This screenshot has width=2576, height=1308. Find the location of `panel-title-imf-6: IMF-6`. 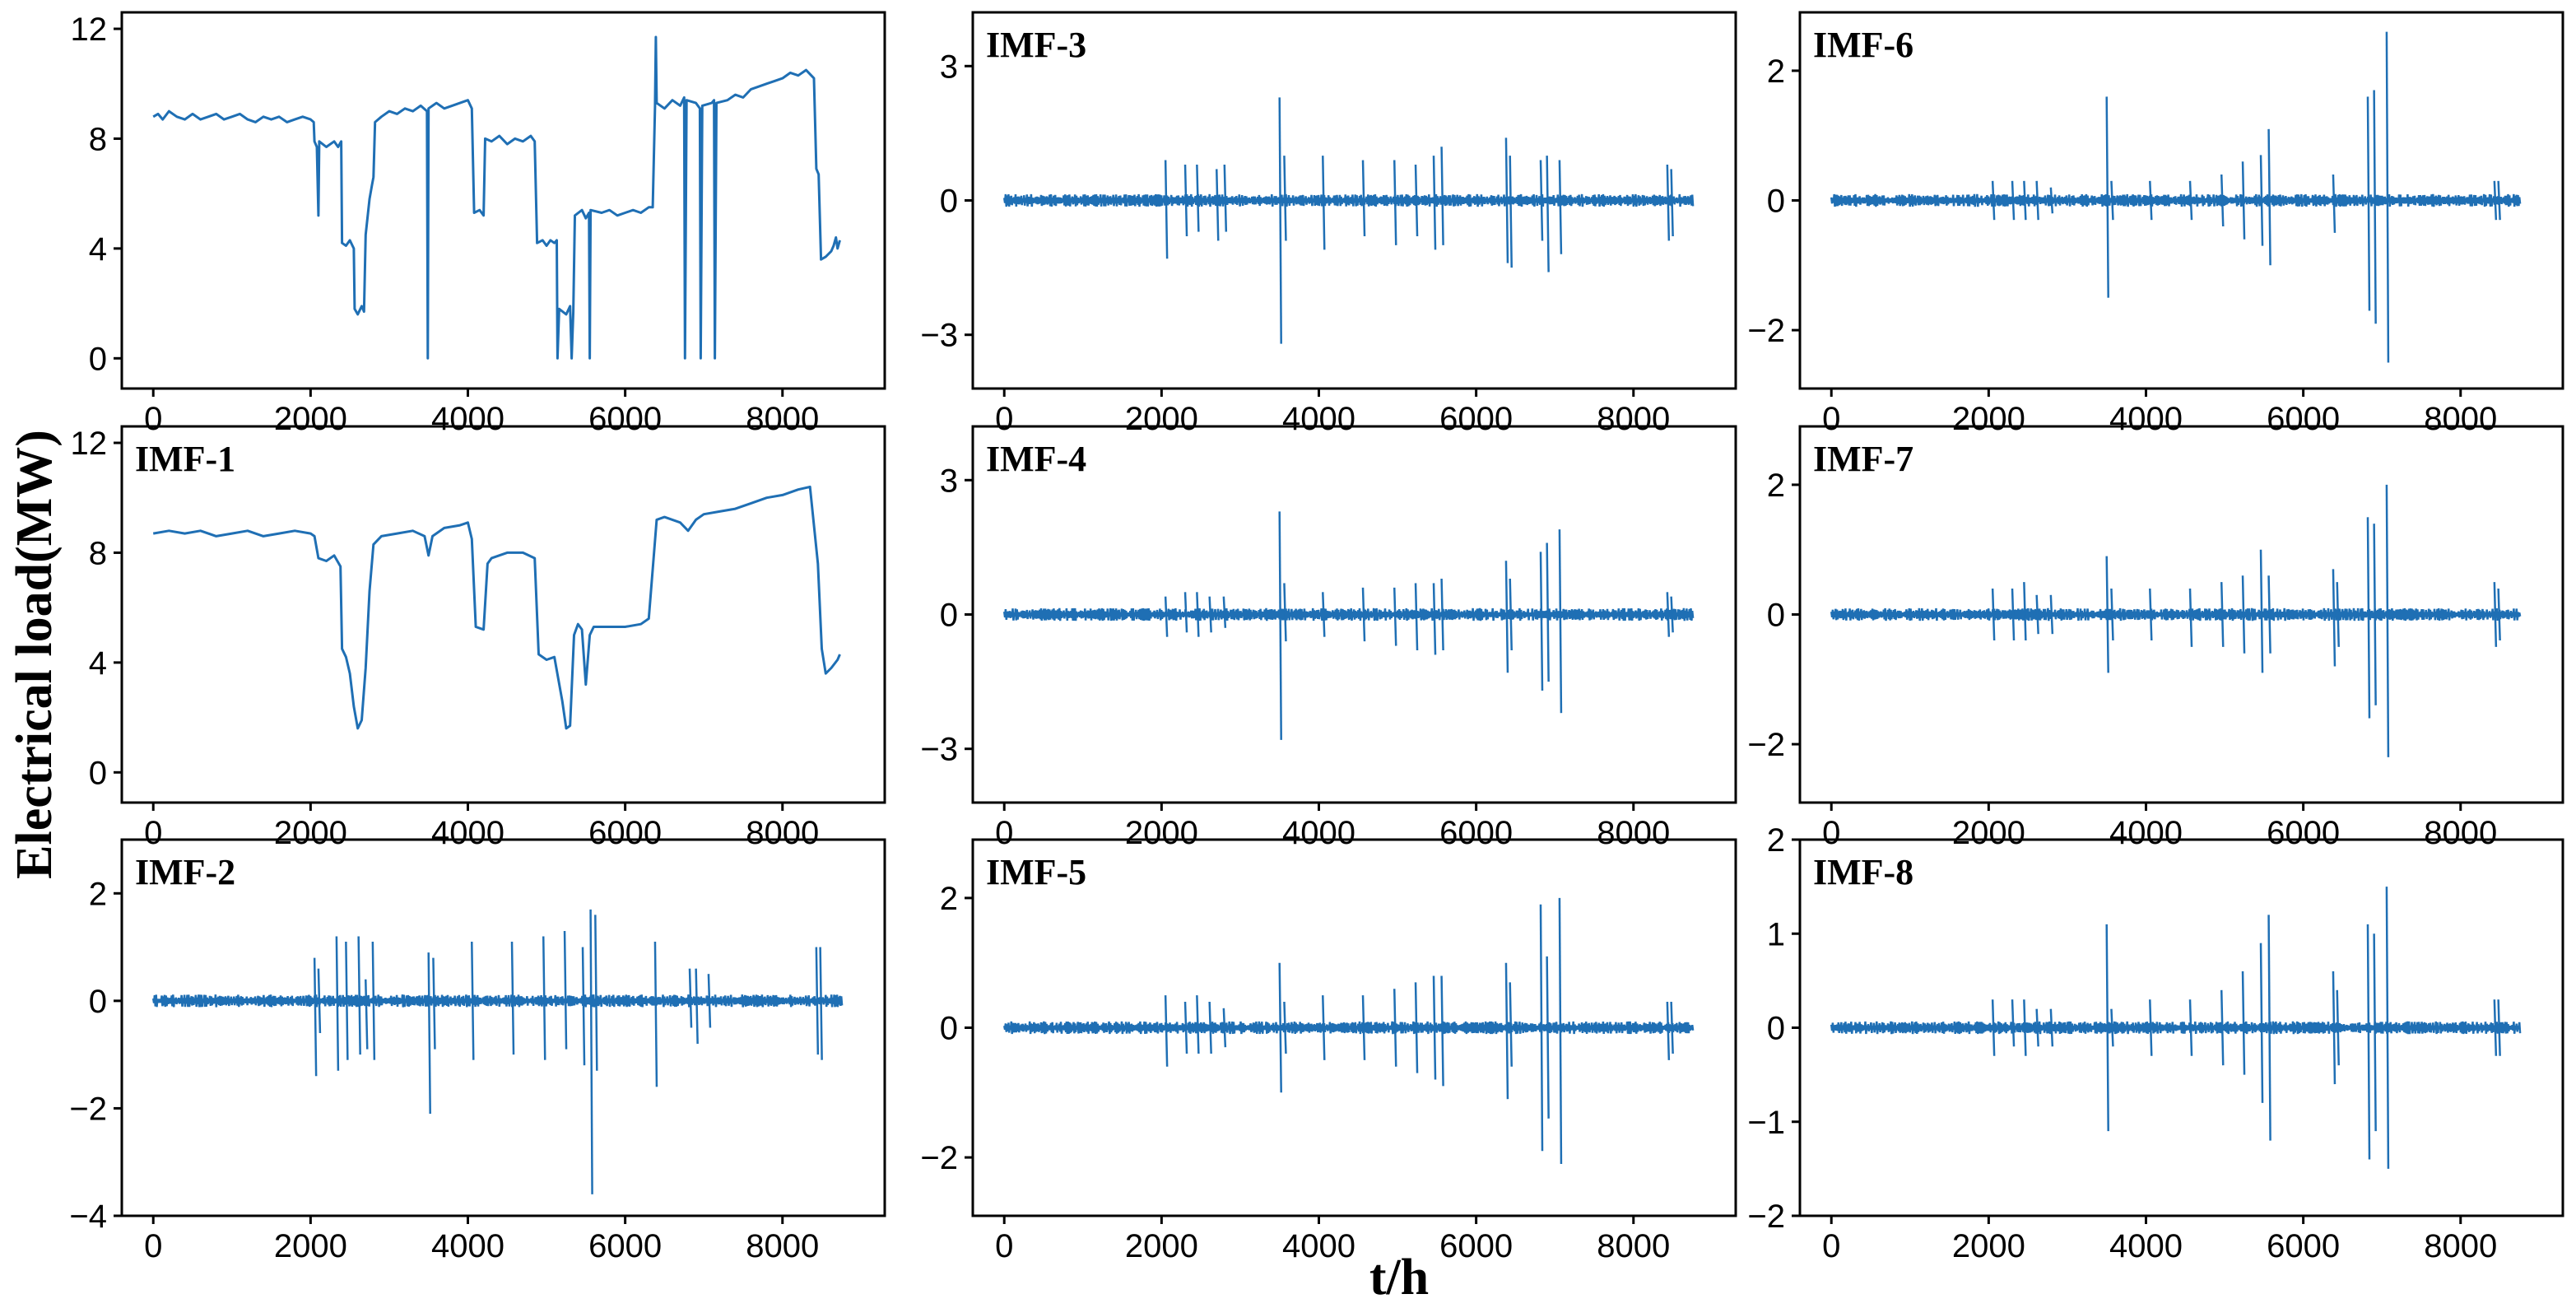

panel-title-imf-6: IMF-6 is located at coordinates (1863, 45).